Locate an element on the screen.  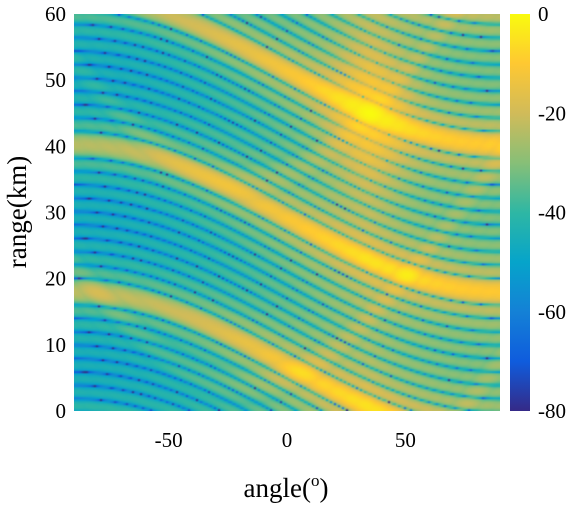
y-axis: 0 10 20 30 40 50 60 range(km) is located at coordinates (34, 212).